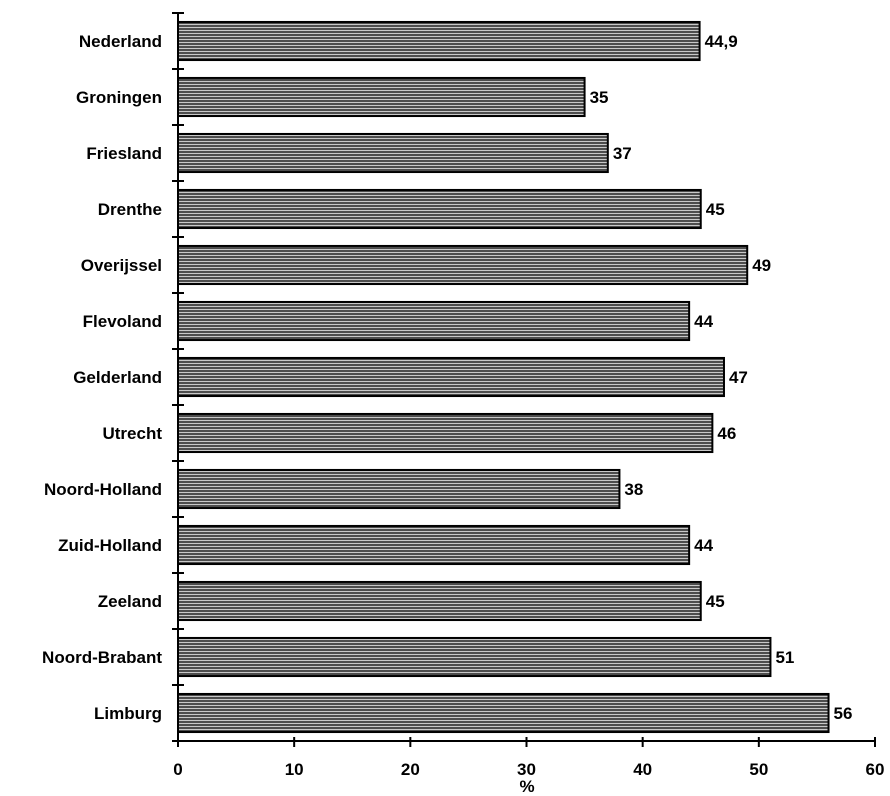 The width and height of the screenshot is (890, 796). What do you see at coordinates (132, 433) in the screenshot?
I see `category-label: Utrecht` at bounding box center [132, 433].